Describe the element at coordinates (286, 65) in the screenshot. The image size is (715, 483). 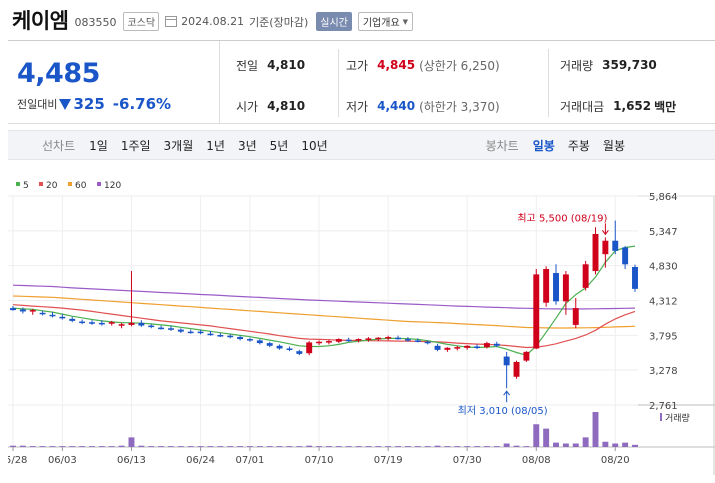
I see `prev-close-value: 4,810` at that location.